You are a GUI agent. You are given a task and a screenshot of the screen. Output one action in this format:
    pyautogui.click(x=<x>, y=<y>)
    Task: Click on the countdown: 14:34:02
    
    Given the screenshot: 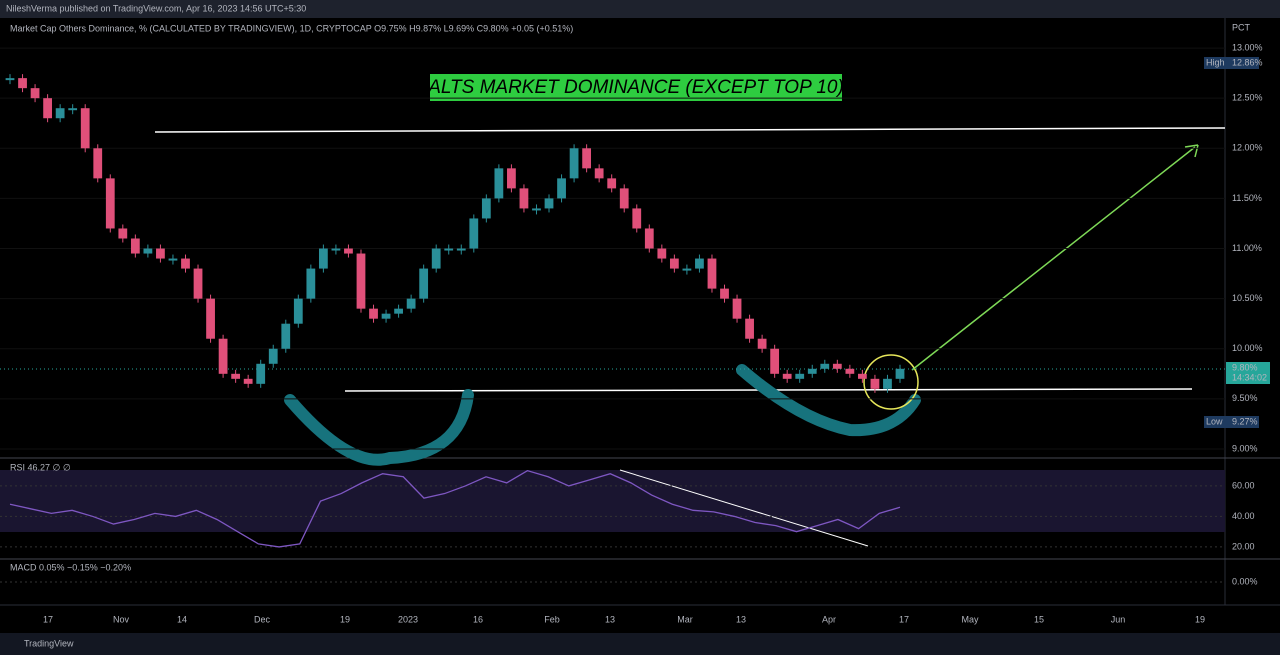 What is the action you would take?
    pyautogui.click(x=1249, y=377)
    